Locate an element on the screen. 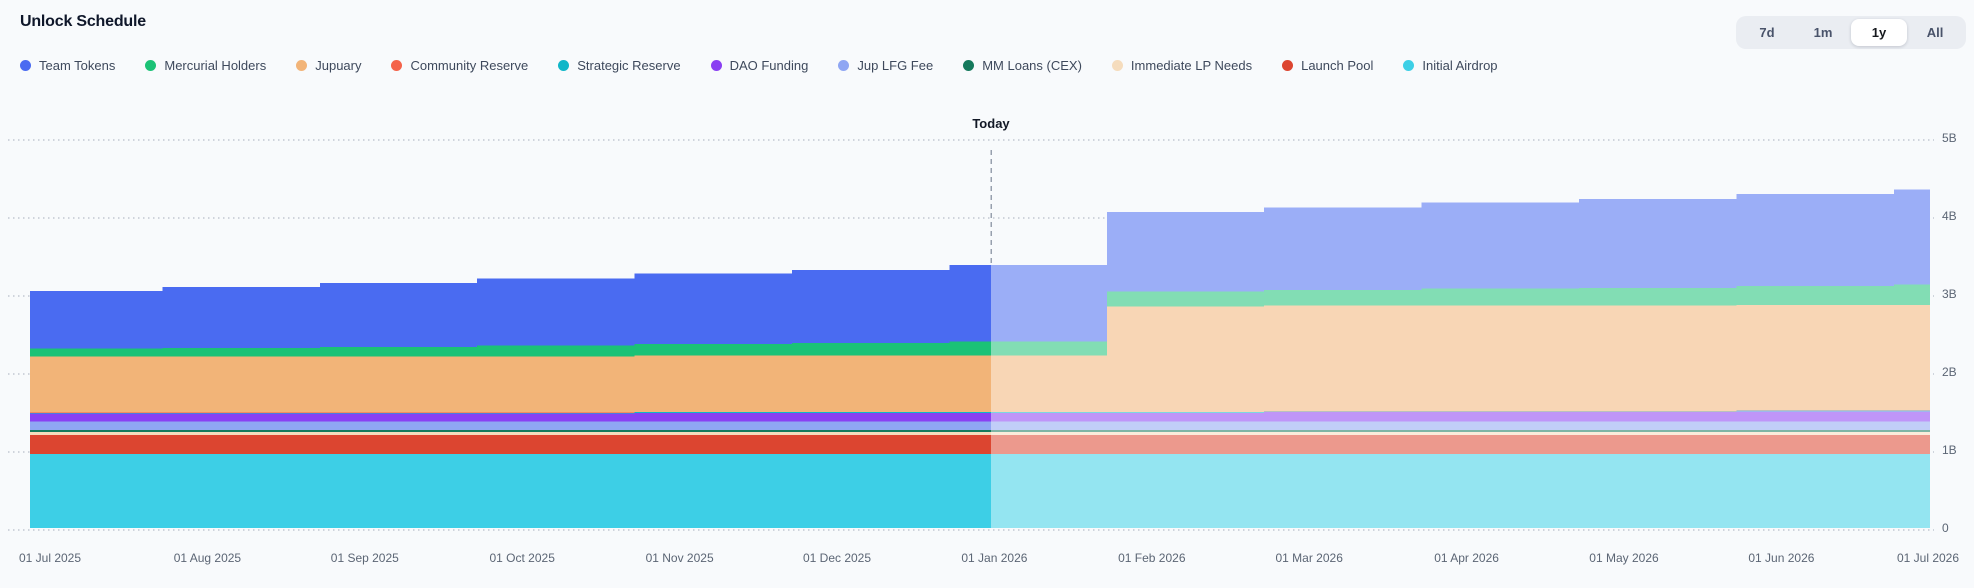 The image size is (1974, 588). x-axis-label: 01 Jun 2026 is located at coordinates (1781, 558).